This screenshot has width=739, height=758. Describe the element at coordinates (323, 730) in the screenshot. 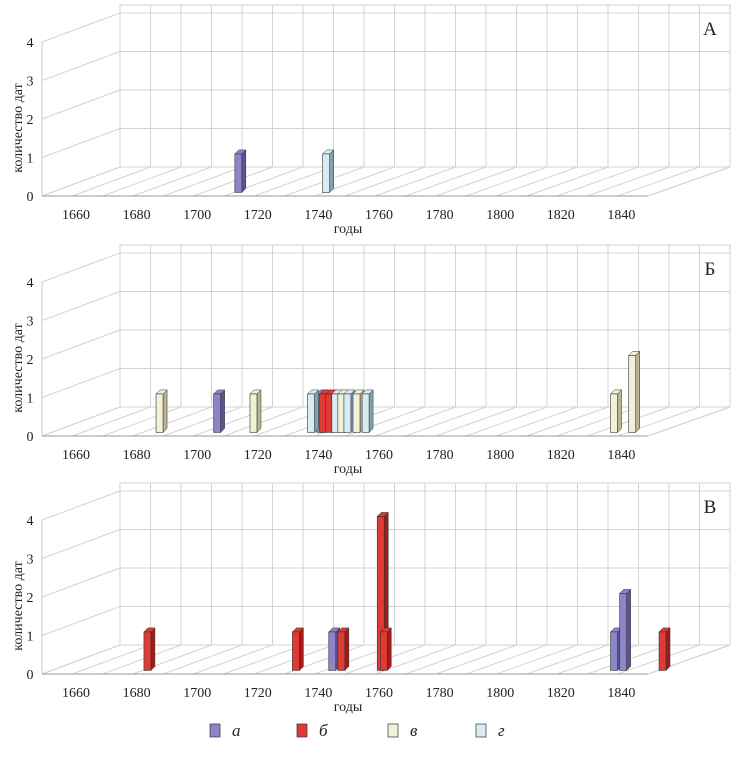

I see `legend-label: б` at that location.